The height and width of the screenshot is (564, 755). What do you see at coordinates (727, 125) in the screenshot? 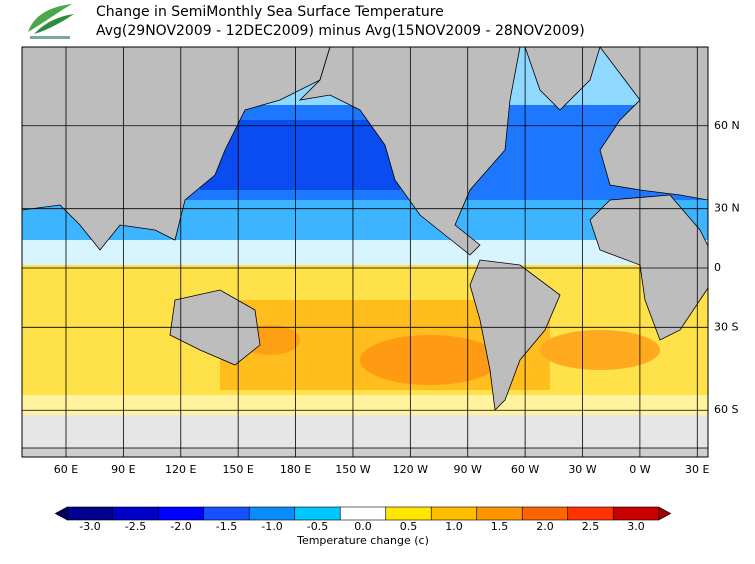
I see `lat-label: 60 N` at bounding box center [727, 125].